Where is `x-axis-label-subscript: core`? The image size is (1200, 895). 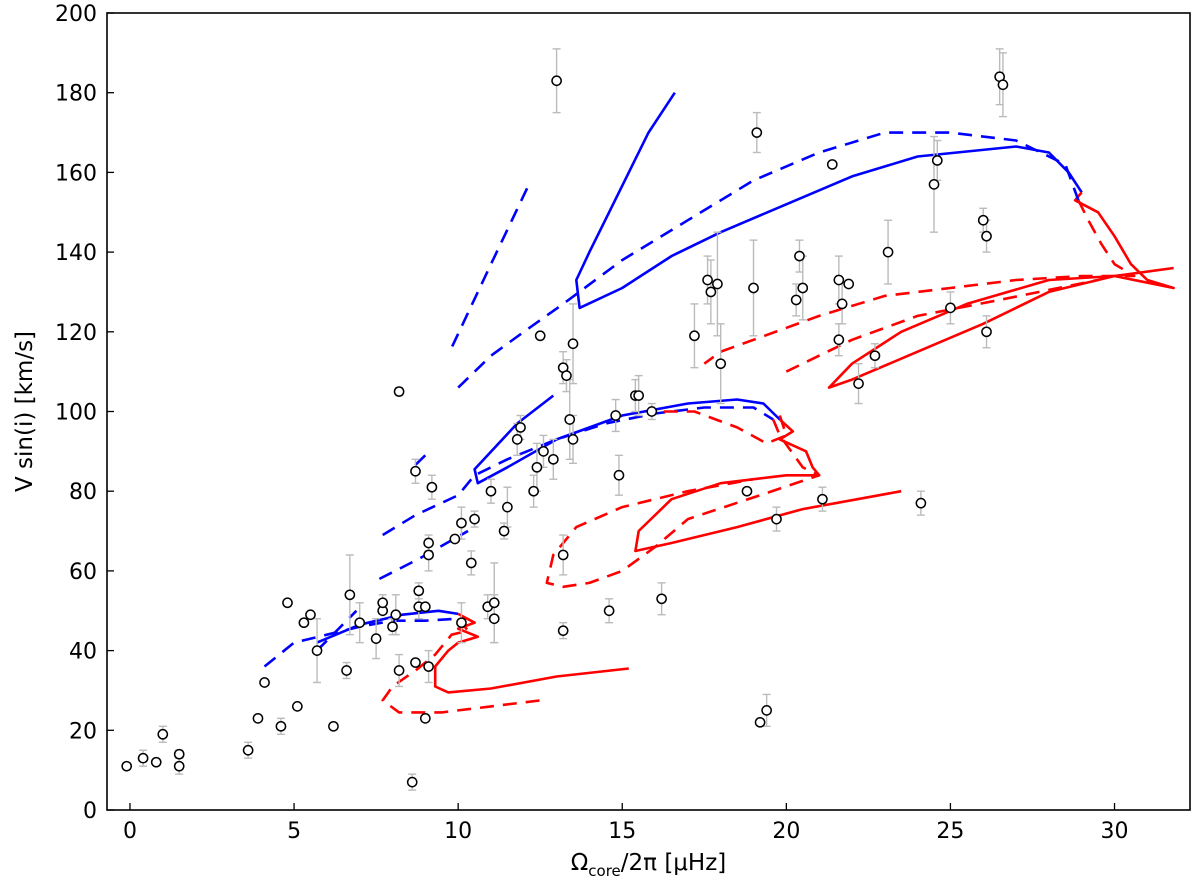 x-axis-label-subscript: core is located at coordinates (604, 871).